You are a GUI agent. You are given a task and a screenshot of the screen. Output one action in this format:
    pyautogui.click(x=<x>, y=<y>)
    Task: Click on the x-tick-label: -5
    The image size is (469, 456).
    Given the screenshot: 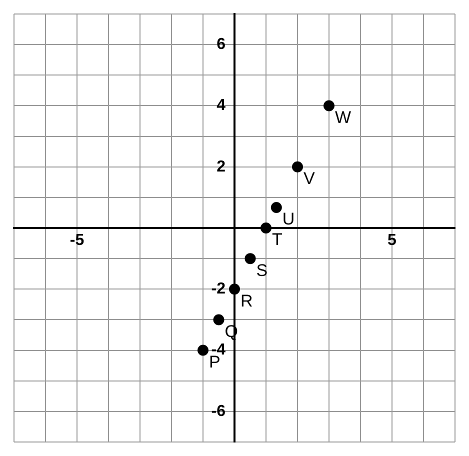 What is the action you would take?
    pyautogui.click(x=77, y=241)
    